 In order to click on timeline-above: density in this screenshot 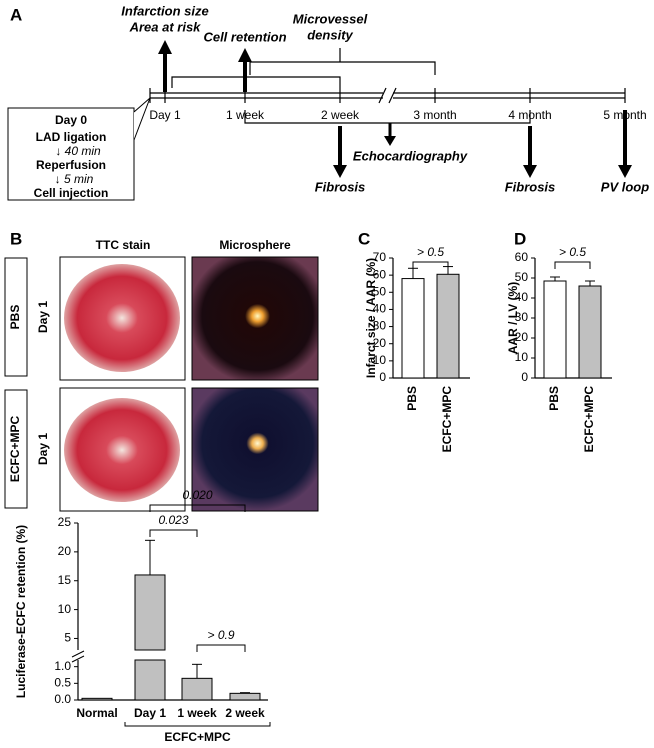, I will do `click(330, 34)`.